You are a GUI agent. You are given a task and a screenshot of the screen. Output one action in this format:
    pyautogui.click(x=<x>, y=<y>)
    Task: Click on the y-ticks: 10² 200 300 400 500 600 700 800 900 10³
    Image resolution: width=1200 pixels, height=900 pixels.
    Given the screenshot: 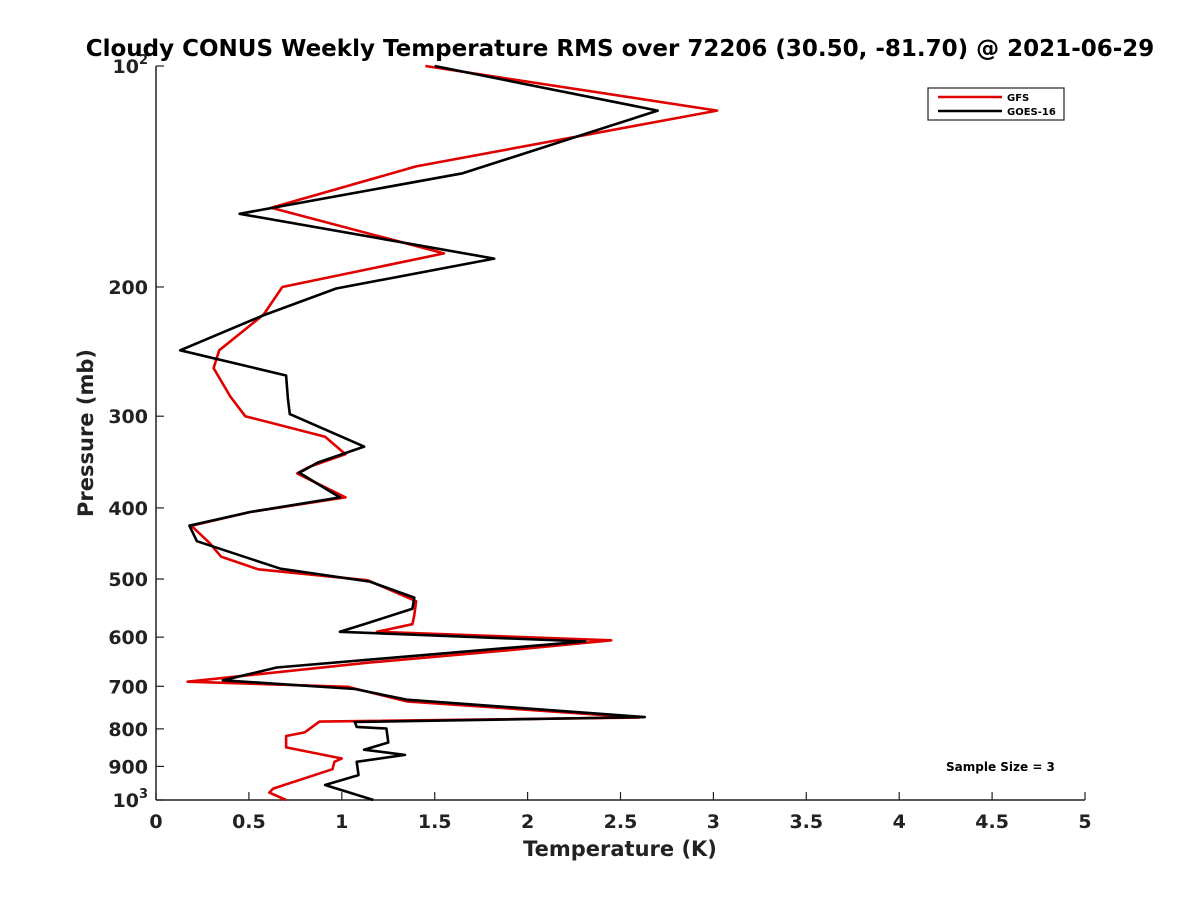 What is the action you would take?
    pyautogui.click(x=136, y=432)
    